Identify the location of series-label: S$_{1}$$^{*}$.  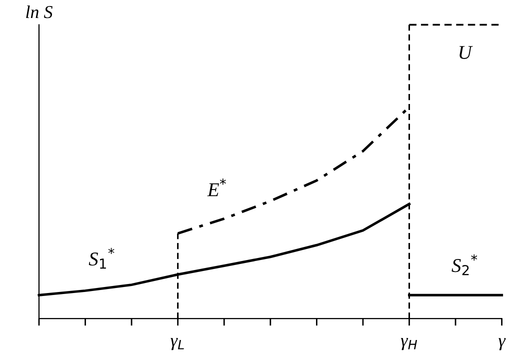
(101, 258).